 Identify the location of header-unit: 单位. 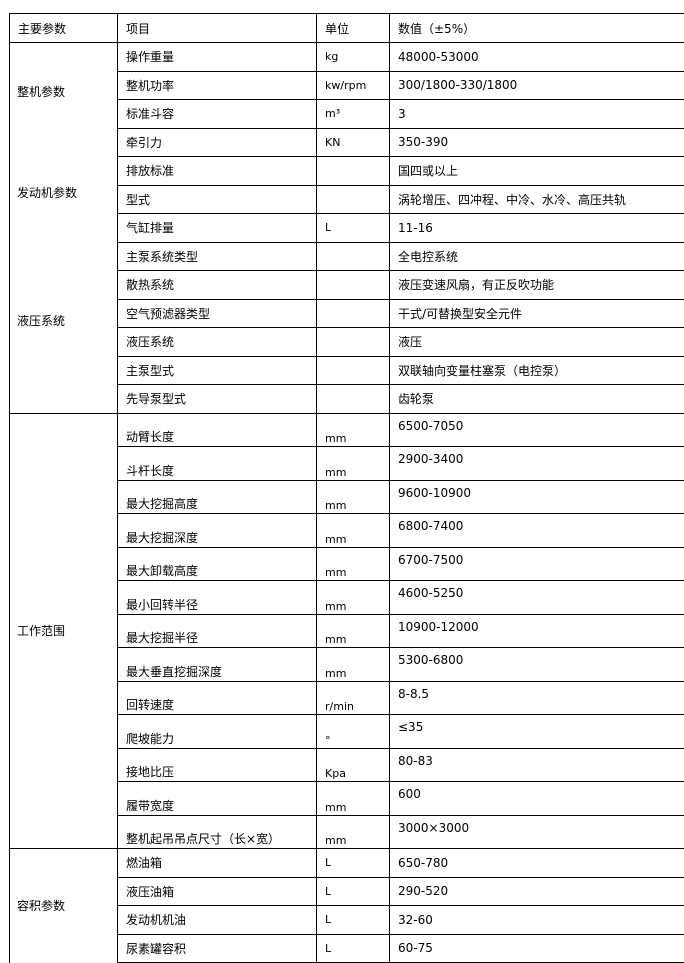
(353, 28).